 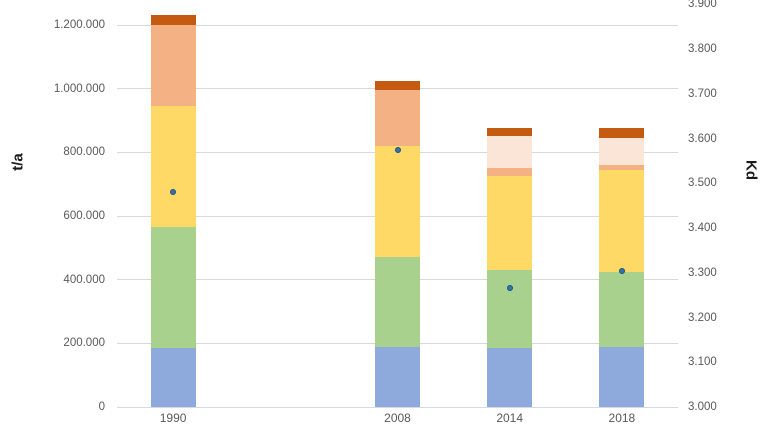 What do you see at coordinates (84, 152) in the screenshot?
I see `left-axis-tick-label: 800.000` at bounding box center [84, 152].